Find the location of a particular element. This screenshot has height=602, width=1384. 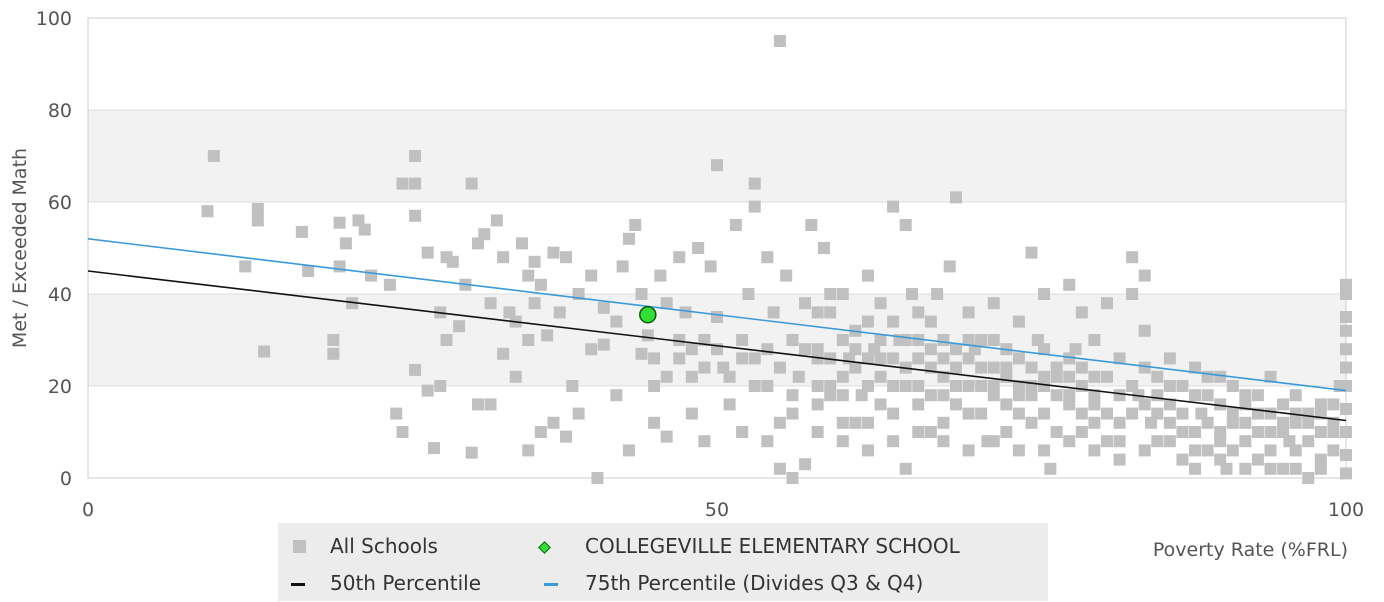

y-tick-label: 0 is located at coordinates (66, 479).